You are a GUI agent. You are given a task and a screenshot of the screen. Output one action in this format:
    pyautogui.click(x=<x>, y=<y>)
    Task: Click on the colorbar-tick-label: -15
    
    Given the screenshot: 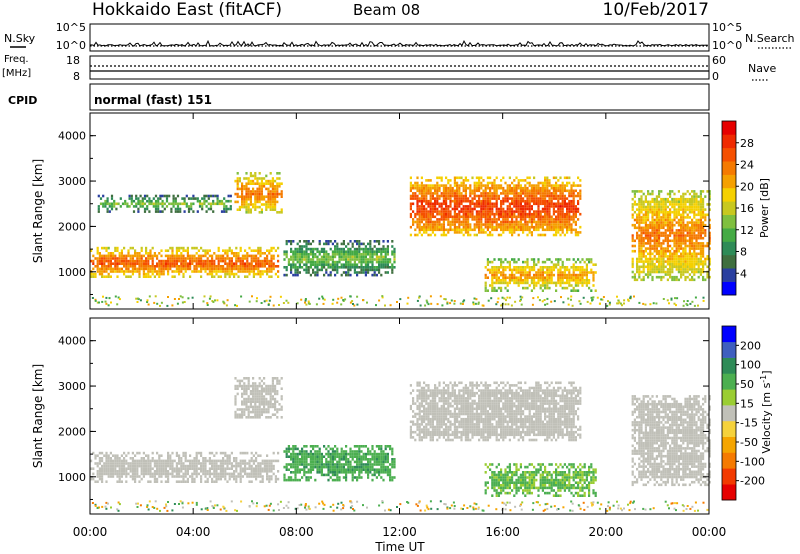 What is the action you would take?
    pyautogui.click(x=749, y=423)
    